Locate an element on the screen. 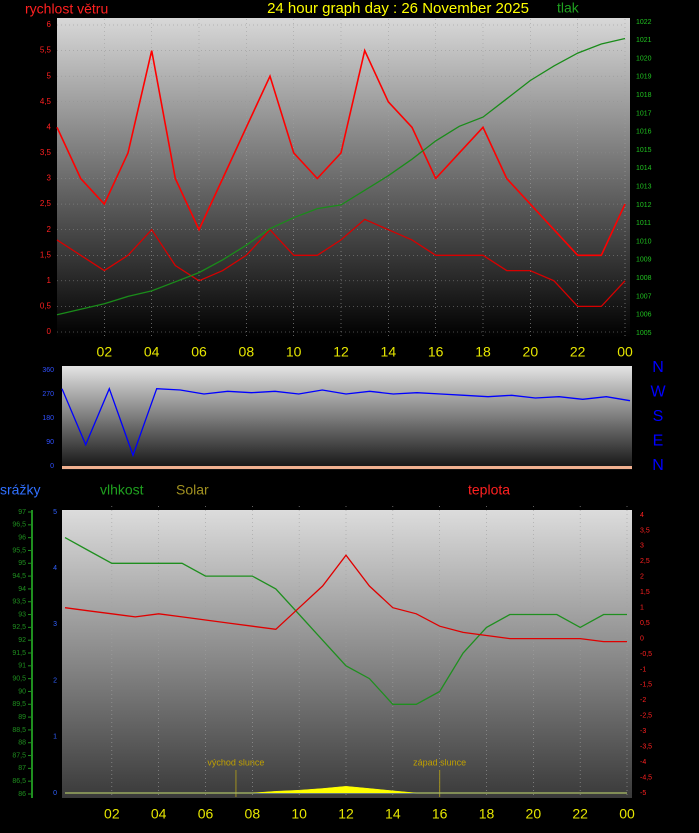 The width and height of the screenshot is (699, 833). y-tick-label: 2 is located at coordinates (49, 229).